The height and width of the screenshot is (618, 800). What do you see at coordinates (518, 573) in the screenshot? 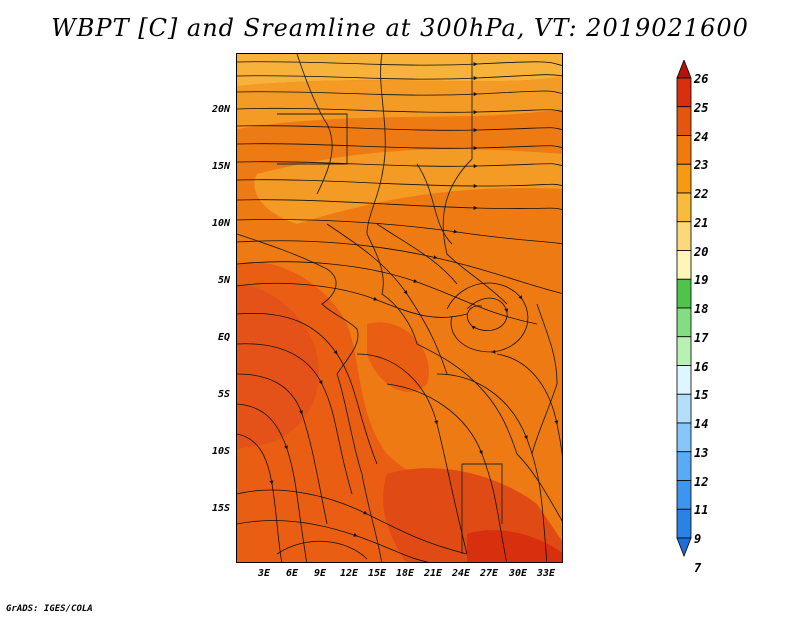
I see `lon-label-30e: 30E` at bounding box center [518, 573].